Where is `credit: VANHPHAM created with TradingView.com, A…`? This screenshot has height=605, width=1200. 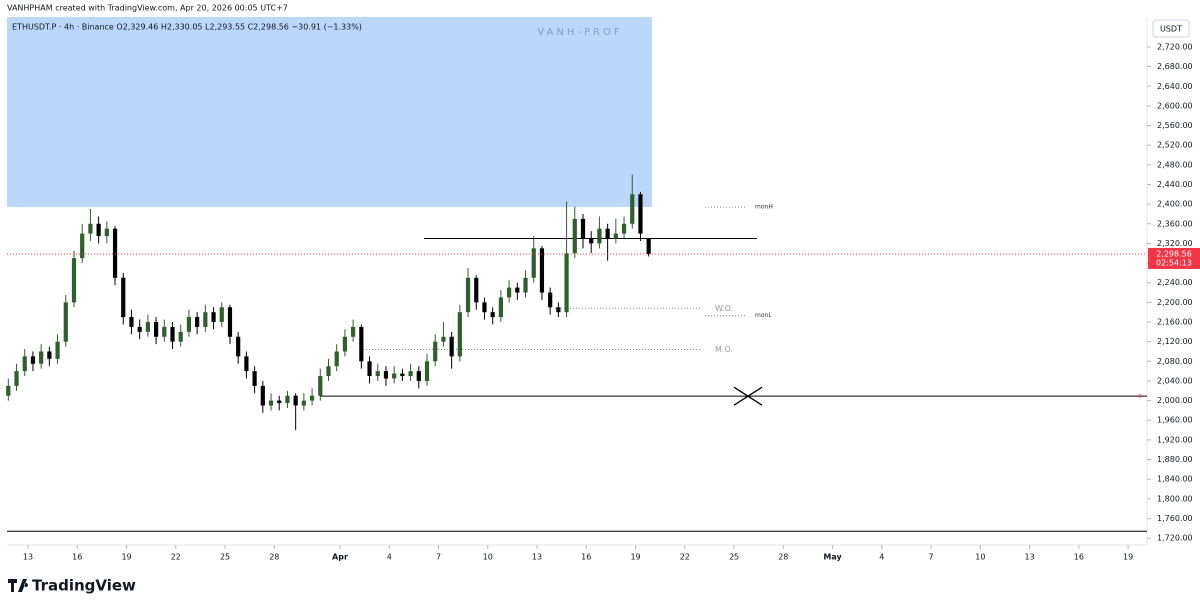 credit: VANHPHAM created with TradingView.com, A… is located at coordinates (147, 8).